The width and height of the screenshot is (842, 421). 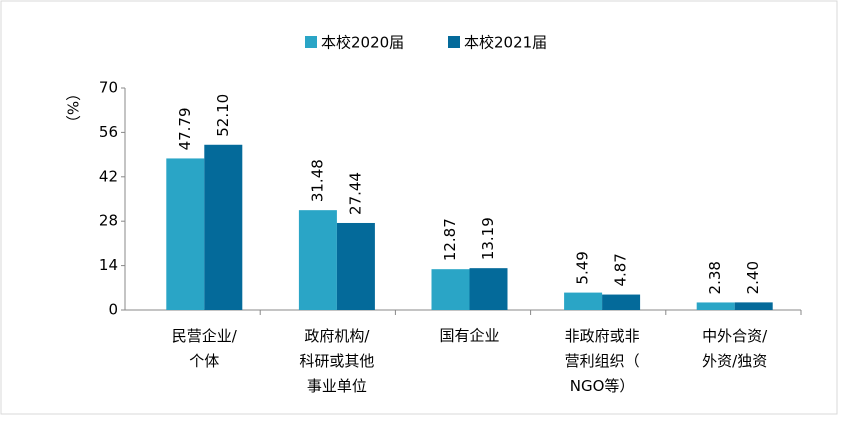 What do you see at coordinates (108, 176) in the screenshot?
I see `y-tick-label: 42` at bounding box center [108, 176].